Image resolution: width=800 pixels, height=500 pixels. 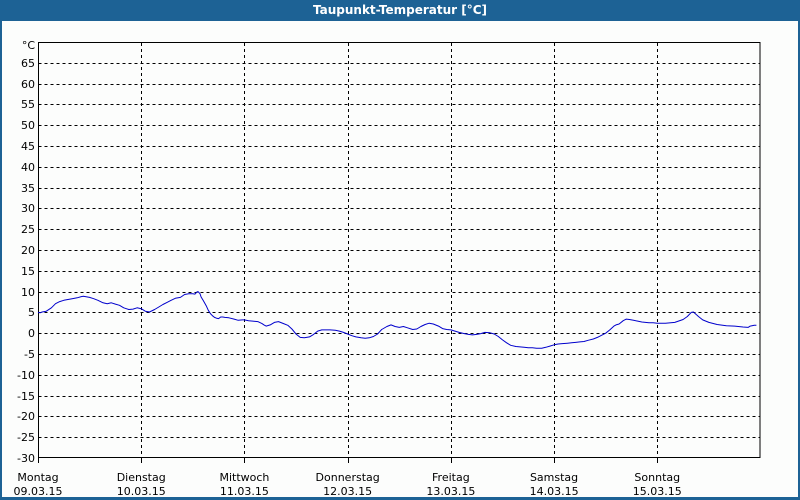 What do you see at coordinates (31, 312) in the screenshot?
I see `y-axis-tick-label: 5` at bounding box center [31, 312].